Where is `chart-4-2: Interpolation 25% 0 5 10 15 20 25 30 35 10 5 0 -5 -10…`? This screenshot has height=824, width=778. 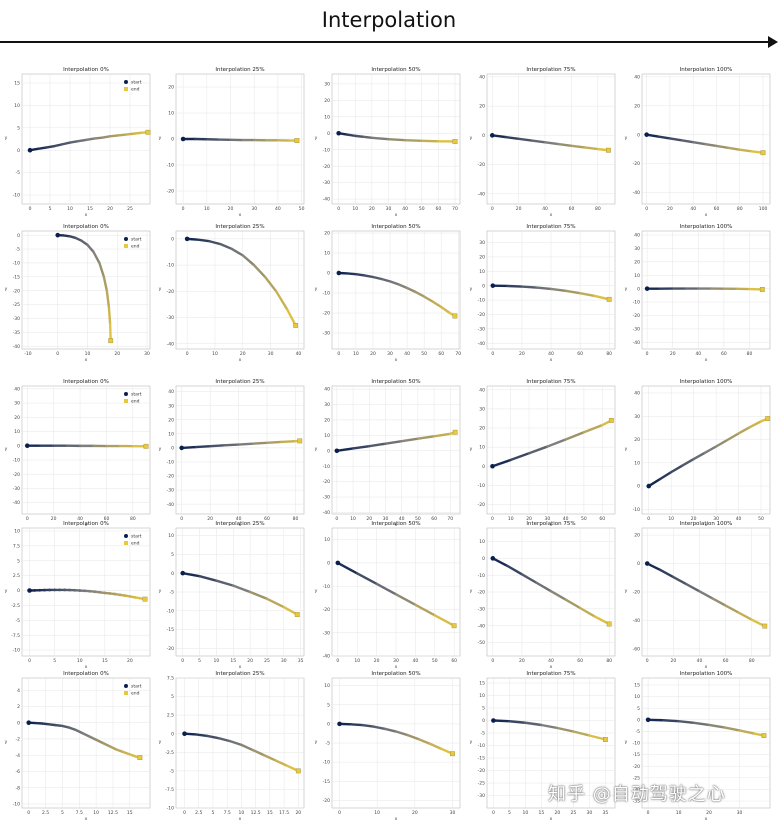 chart-4-2: Interpolation 25% 0 5 10 15 20 25 30 35 10 5 0 -5 -10… is located at coordinates (232, 595).